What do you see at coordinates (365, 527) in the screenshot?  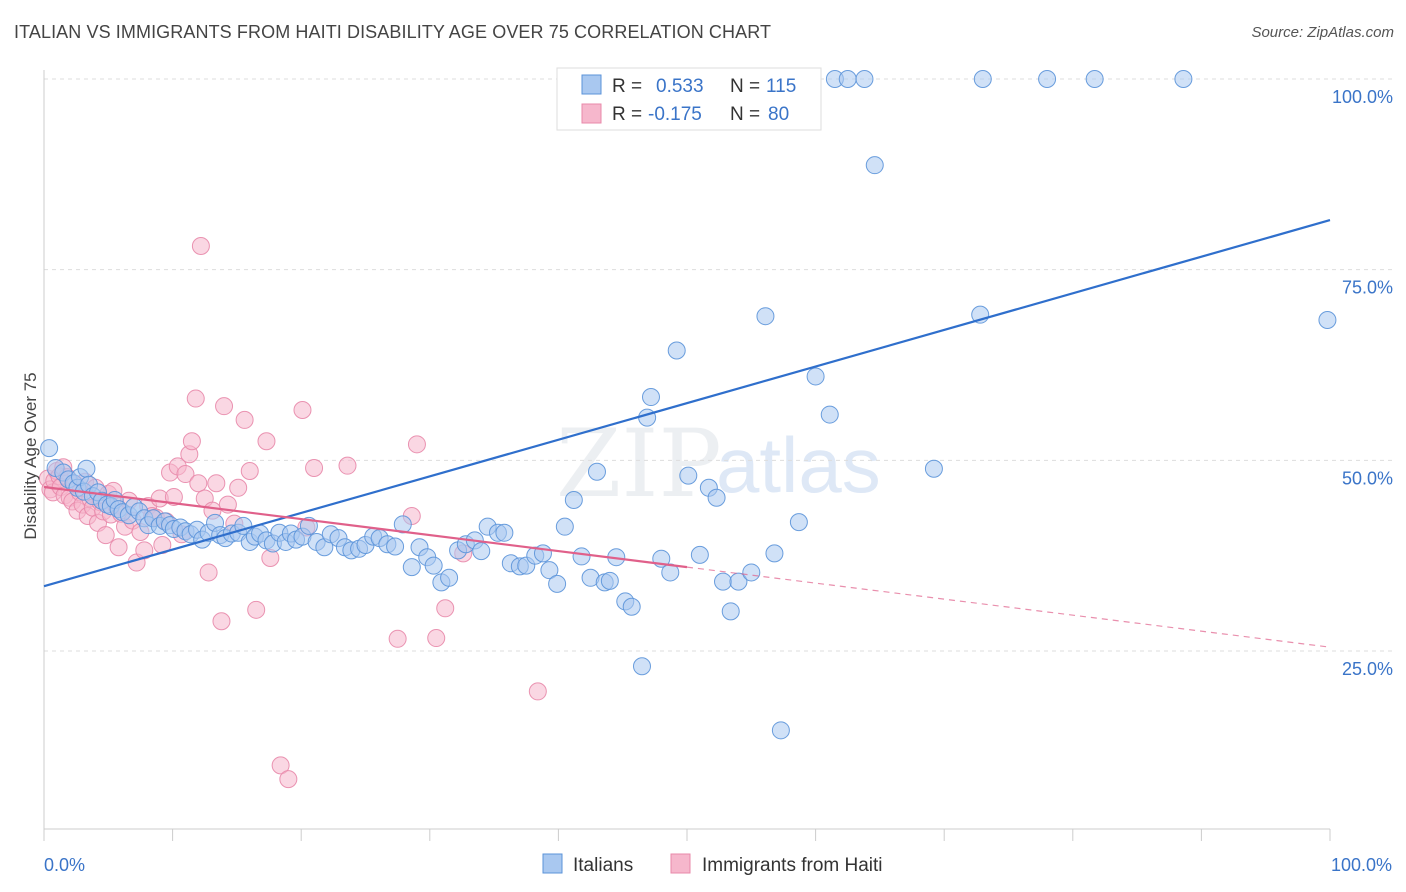 I see `haiti-trend-line` at bounding box center [365, 527].